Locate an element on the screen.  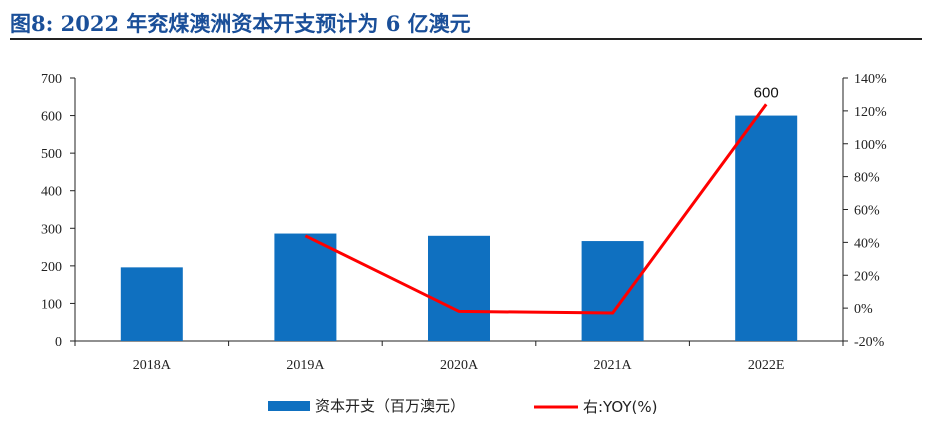
left-tick-label: 600 is located at coordinates (51, 117).